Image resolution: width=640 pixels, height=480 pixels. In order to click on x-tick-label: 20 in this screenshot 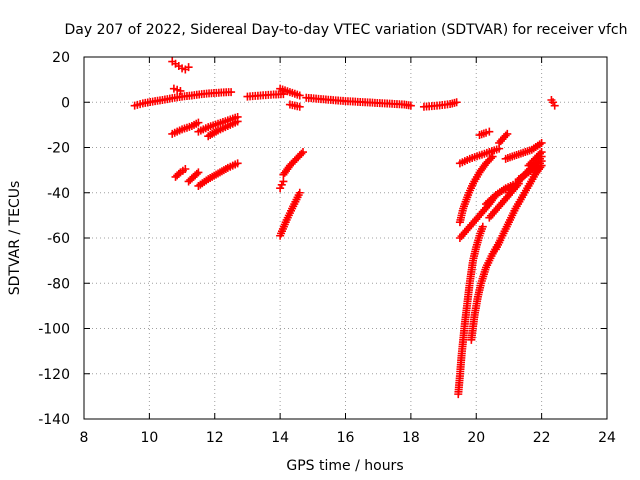, I will do `click(476, 438)`.